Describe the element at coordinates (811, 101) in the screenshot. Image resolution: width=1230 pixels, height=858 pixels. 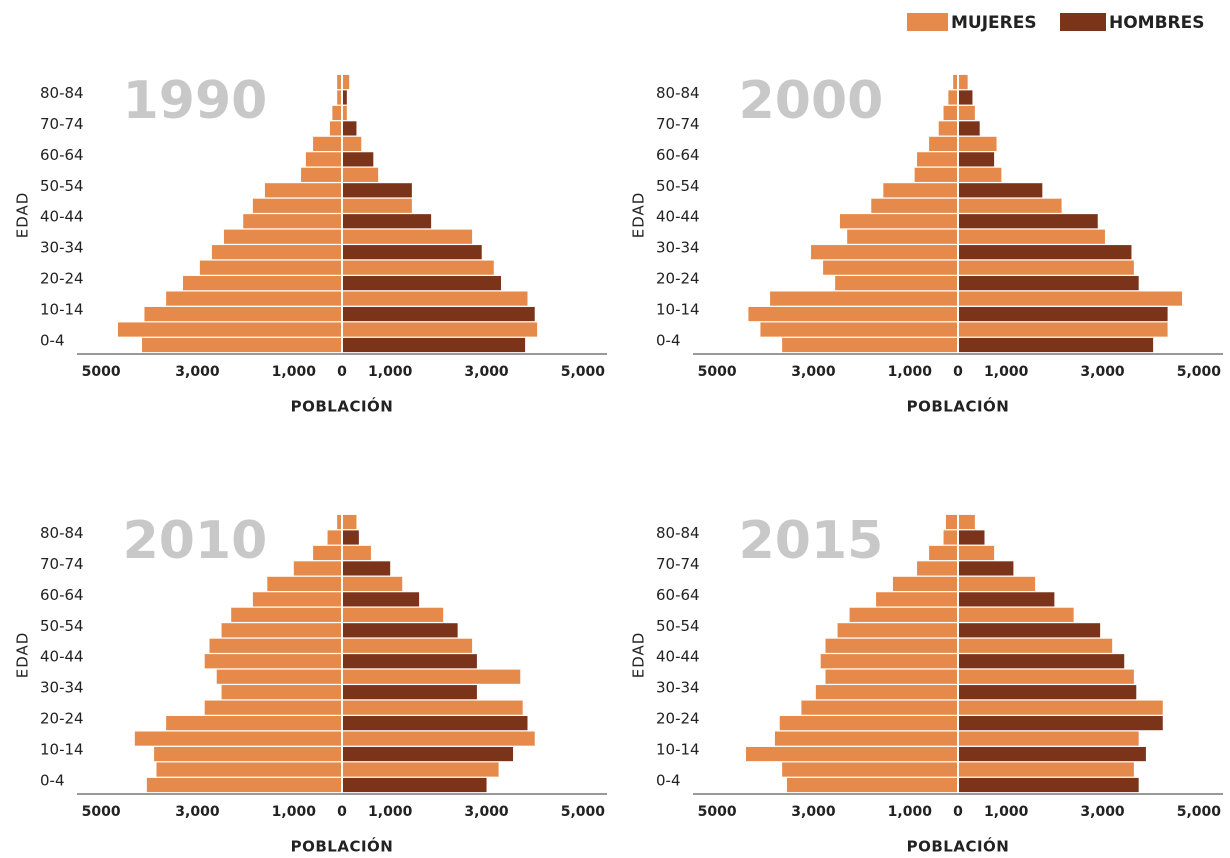
I see `year-title: 2000` at that location.